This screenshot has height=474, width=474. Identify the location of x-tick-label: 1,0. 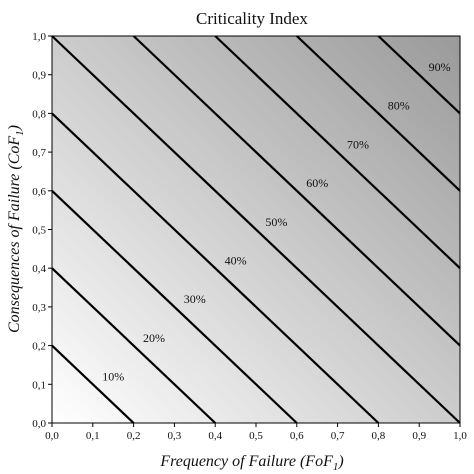
(460, 436).